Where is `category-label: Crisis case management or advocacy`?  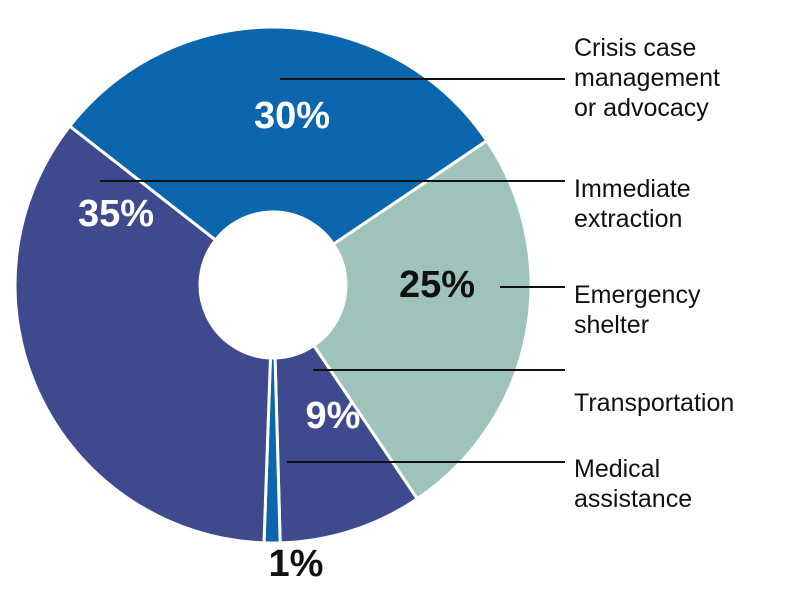 category-label: Crisis case management or advocacy is located at coordinates (647, 78).